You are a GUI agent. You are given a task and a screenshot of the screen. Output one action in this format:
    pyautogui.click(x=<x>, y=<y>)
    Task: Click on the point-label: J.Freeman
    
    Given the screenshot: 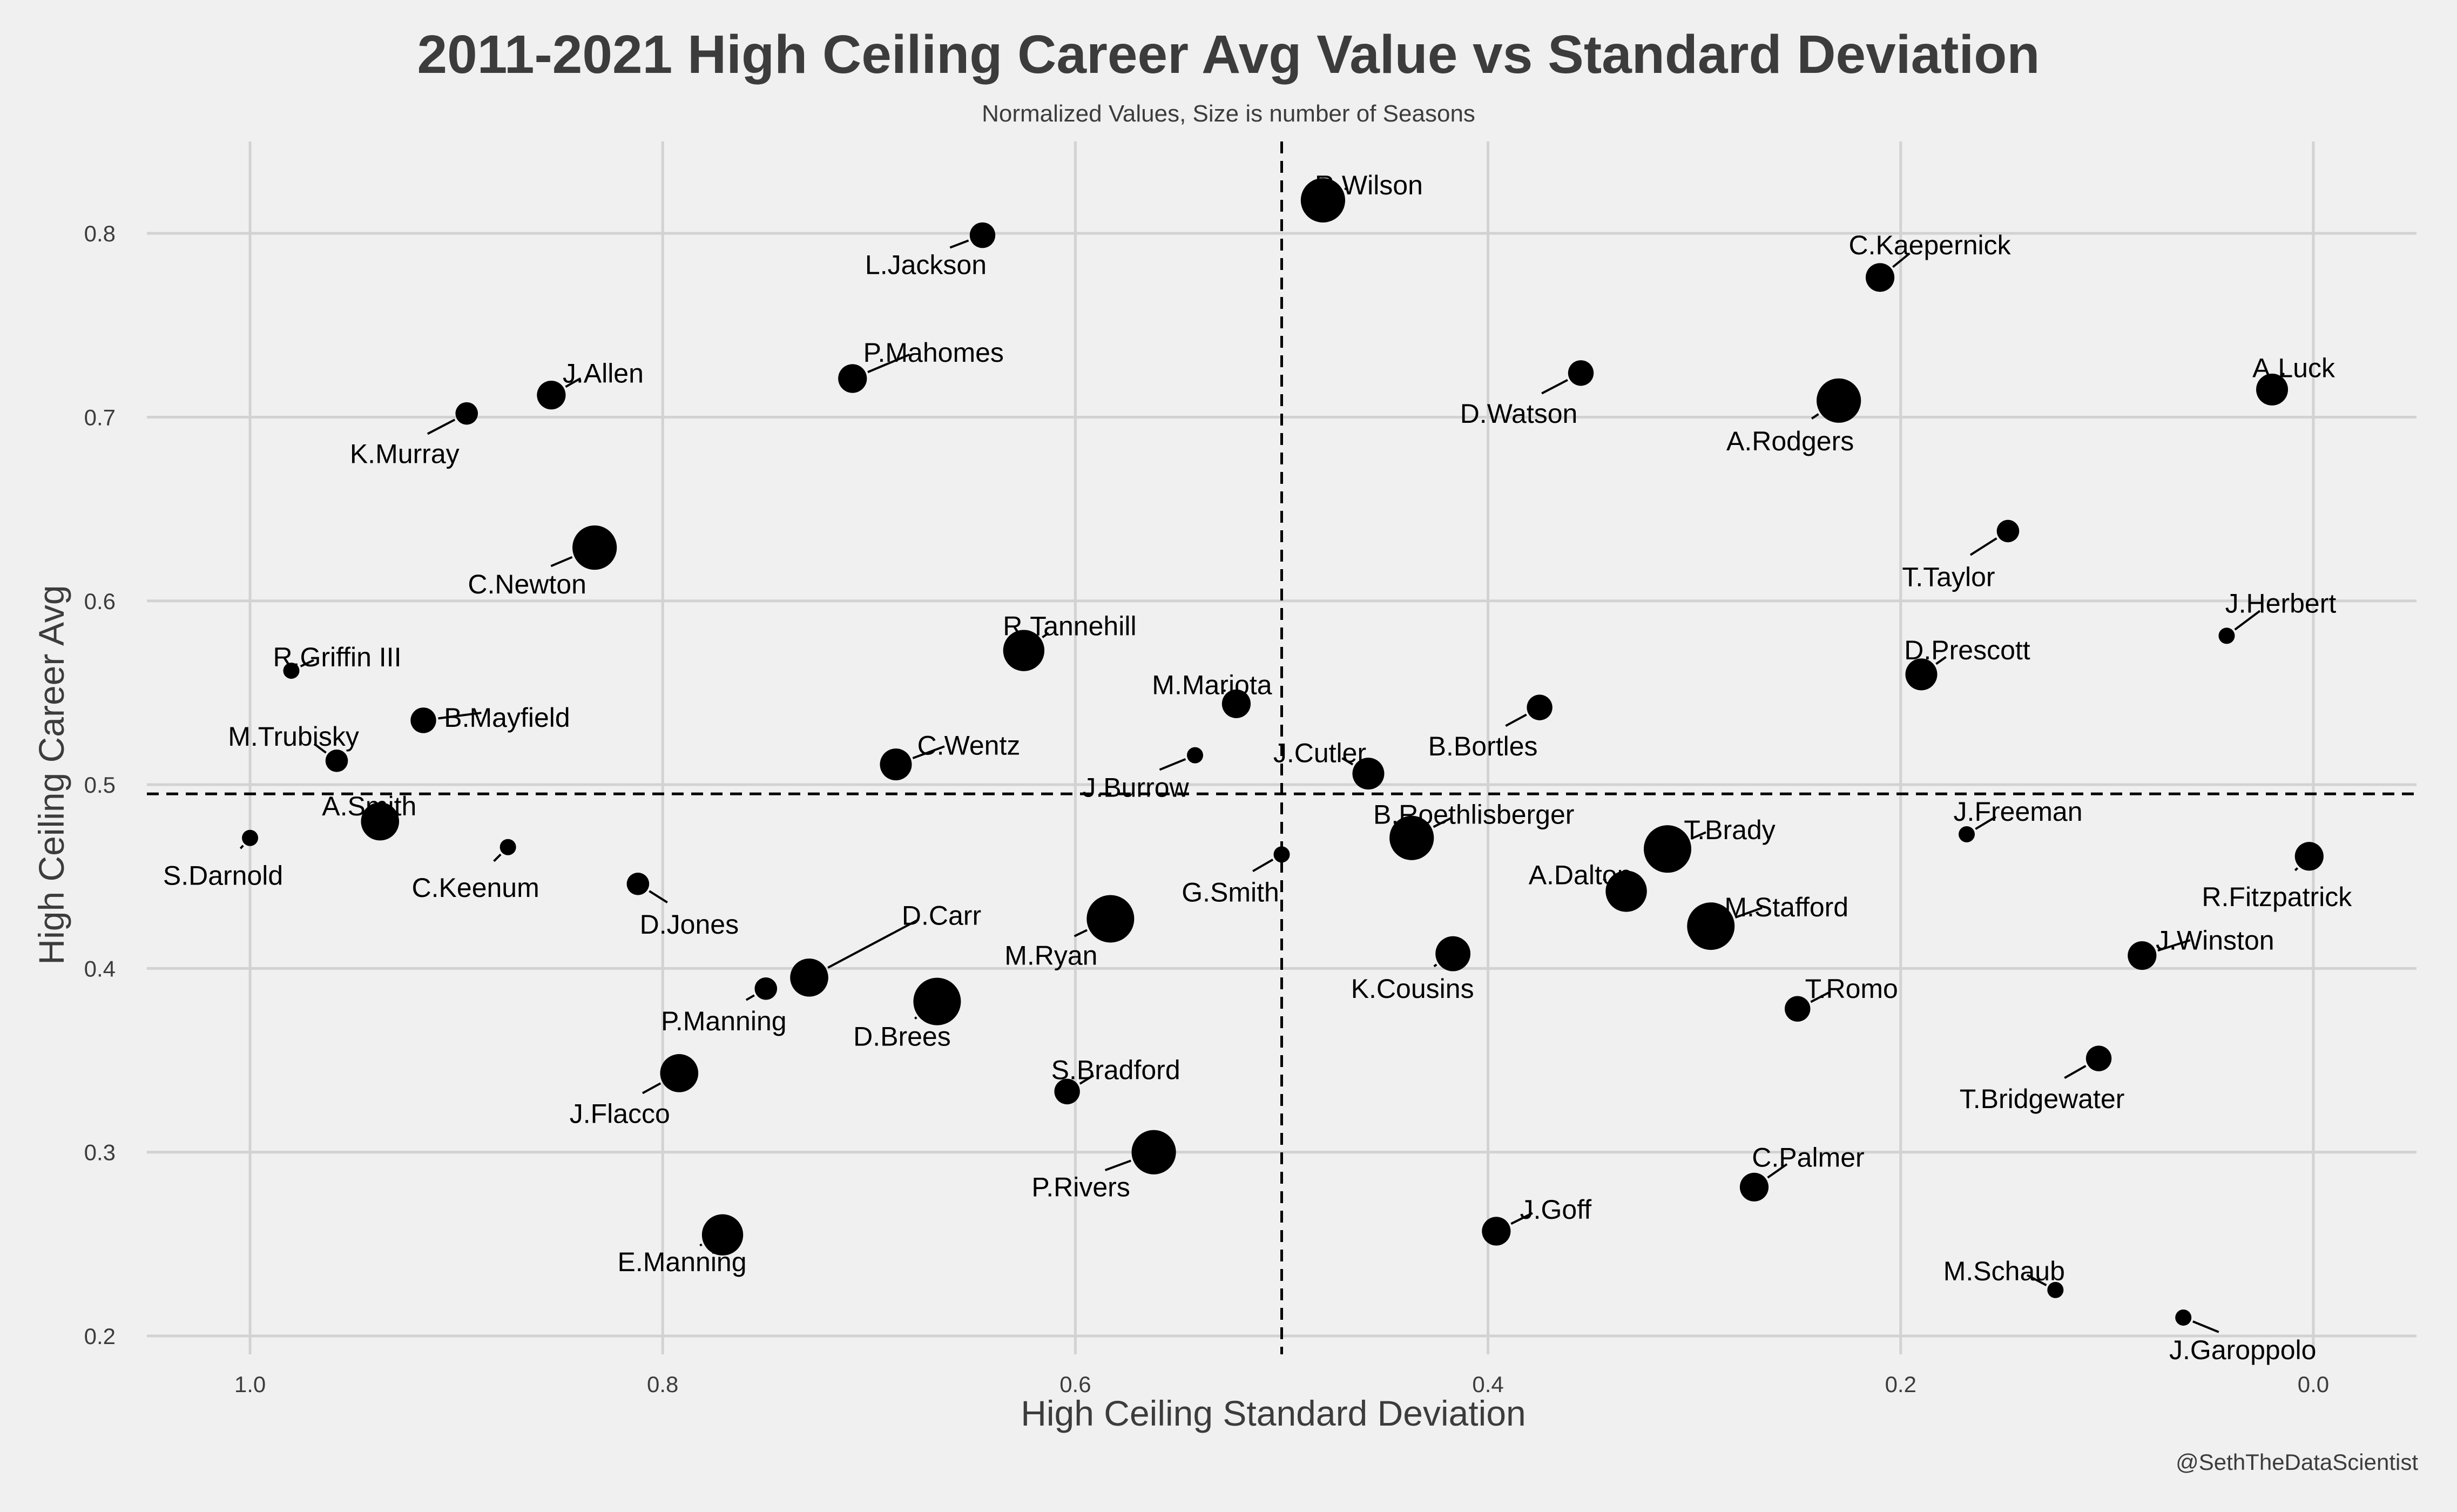 What is the action you would take?
    pyautogui.click(x=2019, y=812)
    